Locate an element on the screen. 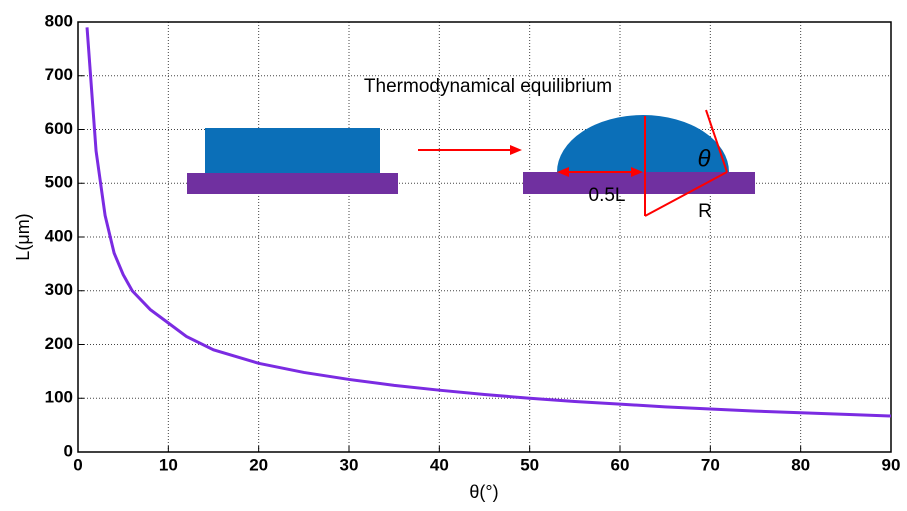 The image size is (907, 511). annotation: θ is located at coordinates (703, 158).